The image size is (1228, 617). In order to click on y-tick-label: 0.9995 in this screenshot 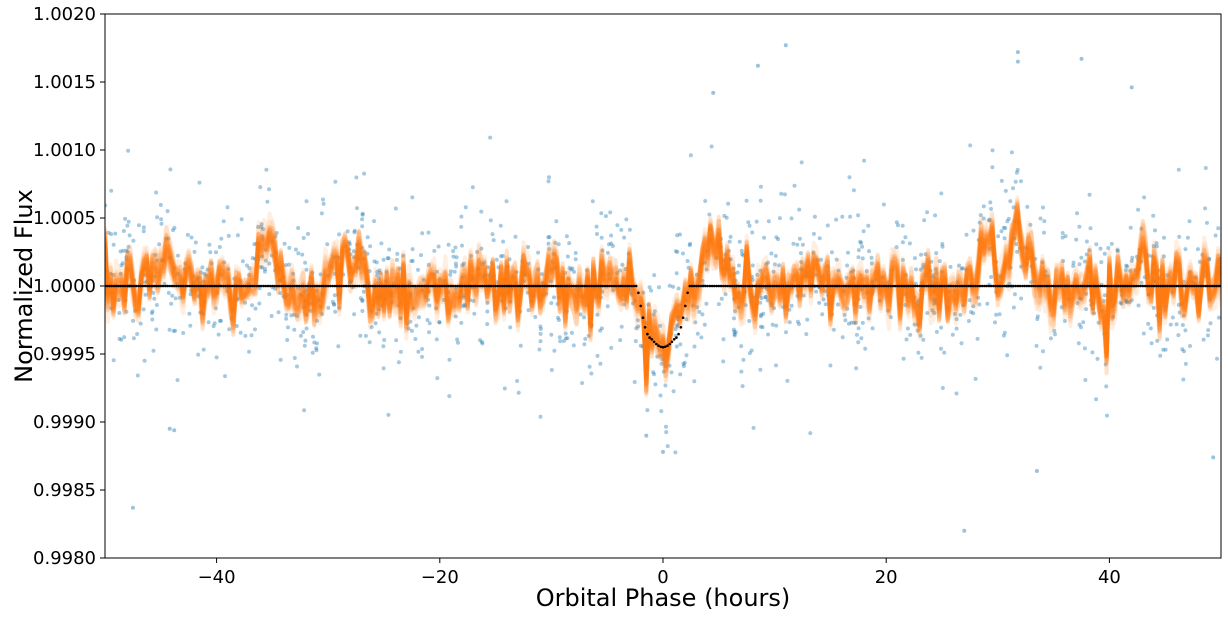, I will do `click(64, 354)`.